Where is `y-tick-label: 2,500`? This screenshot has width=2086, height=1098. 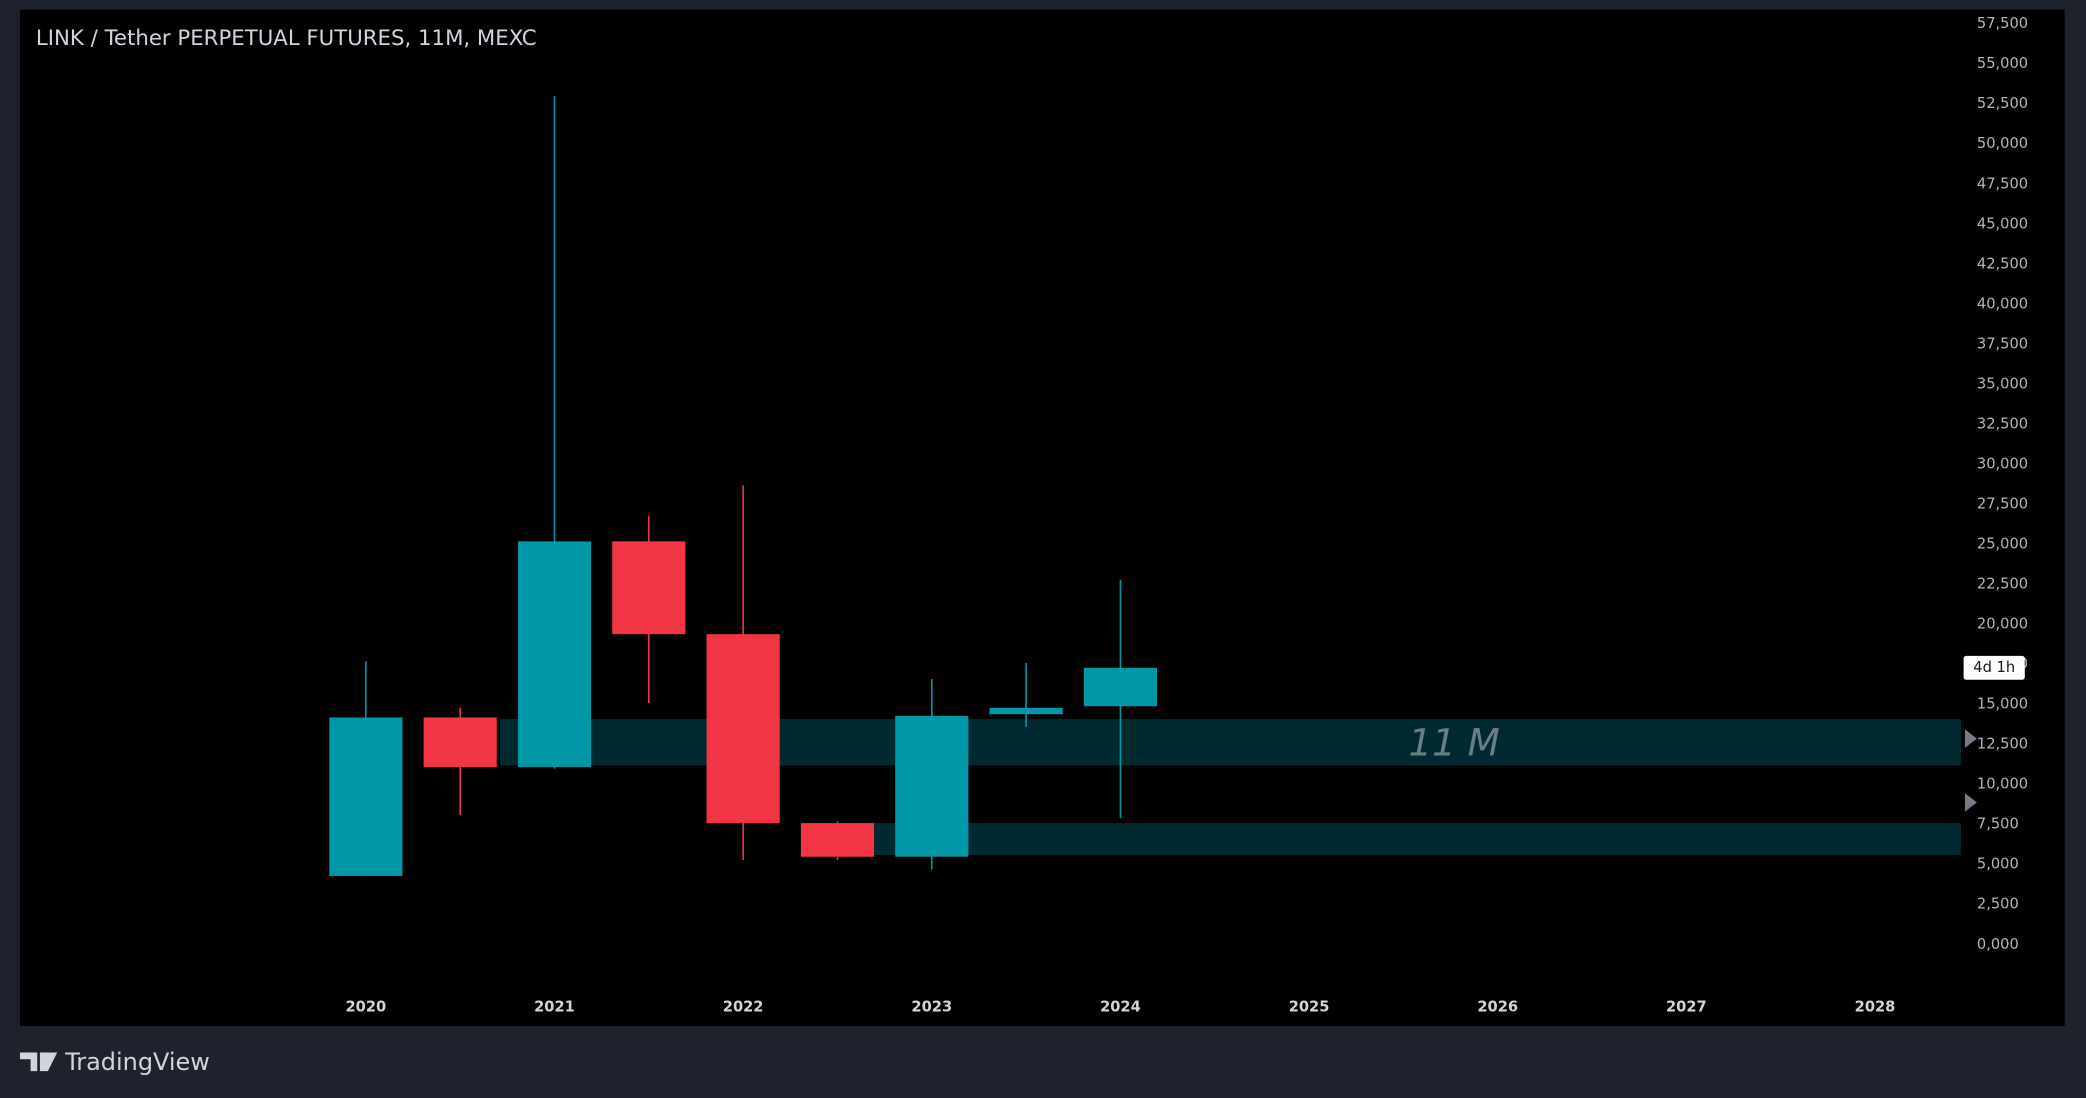 y-tick-label: 2,500 is located at coordinates (1998, 904).